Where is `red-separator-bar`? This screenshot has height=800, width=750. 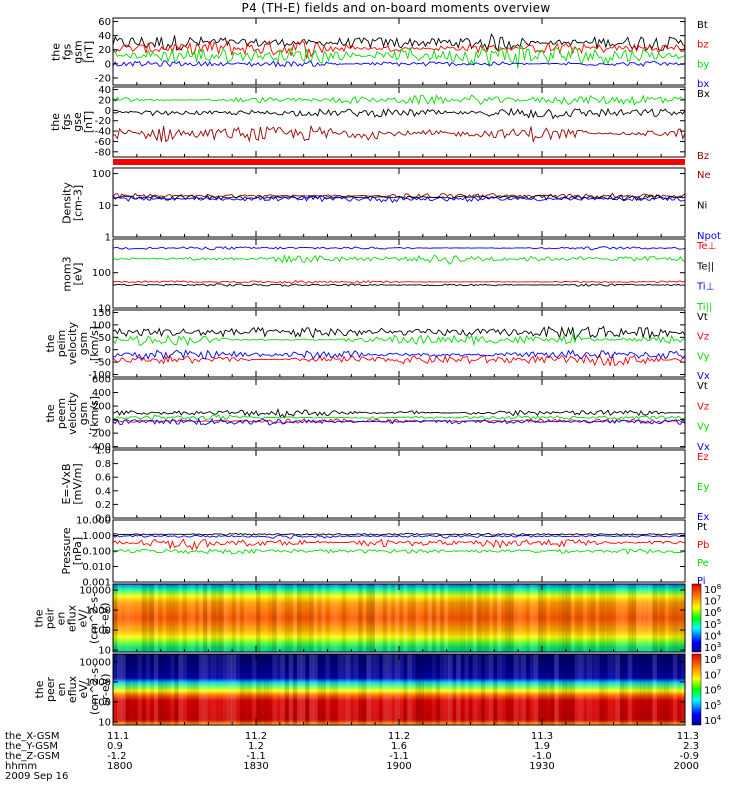 red-separator-bar is located at coordinates (399, 162).